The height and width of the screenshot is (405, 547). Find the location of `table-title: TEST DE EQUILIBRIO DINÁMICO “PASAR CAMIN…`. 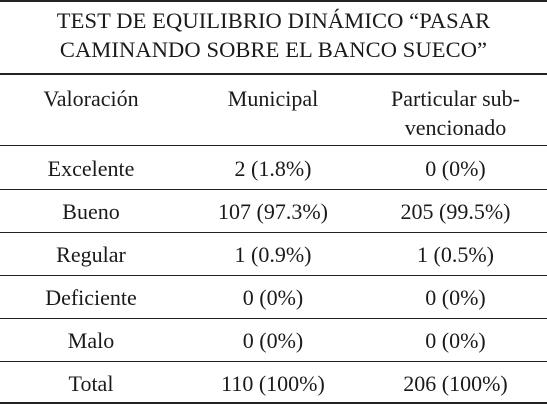

table-title: TEST DE EQUILIBRIO DINÁMICO “PASAR CAMIN… is located at coordinates (273, 35).